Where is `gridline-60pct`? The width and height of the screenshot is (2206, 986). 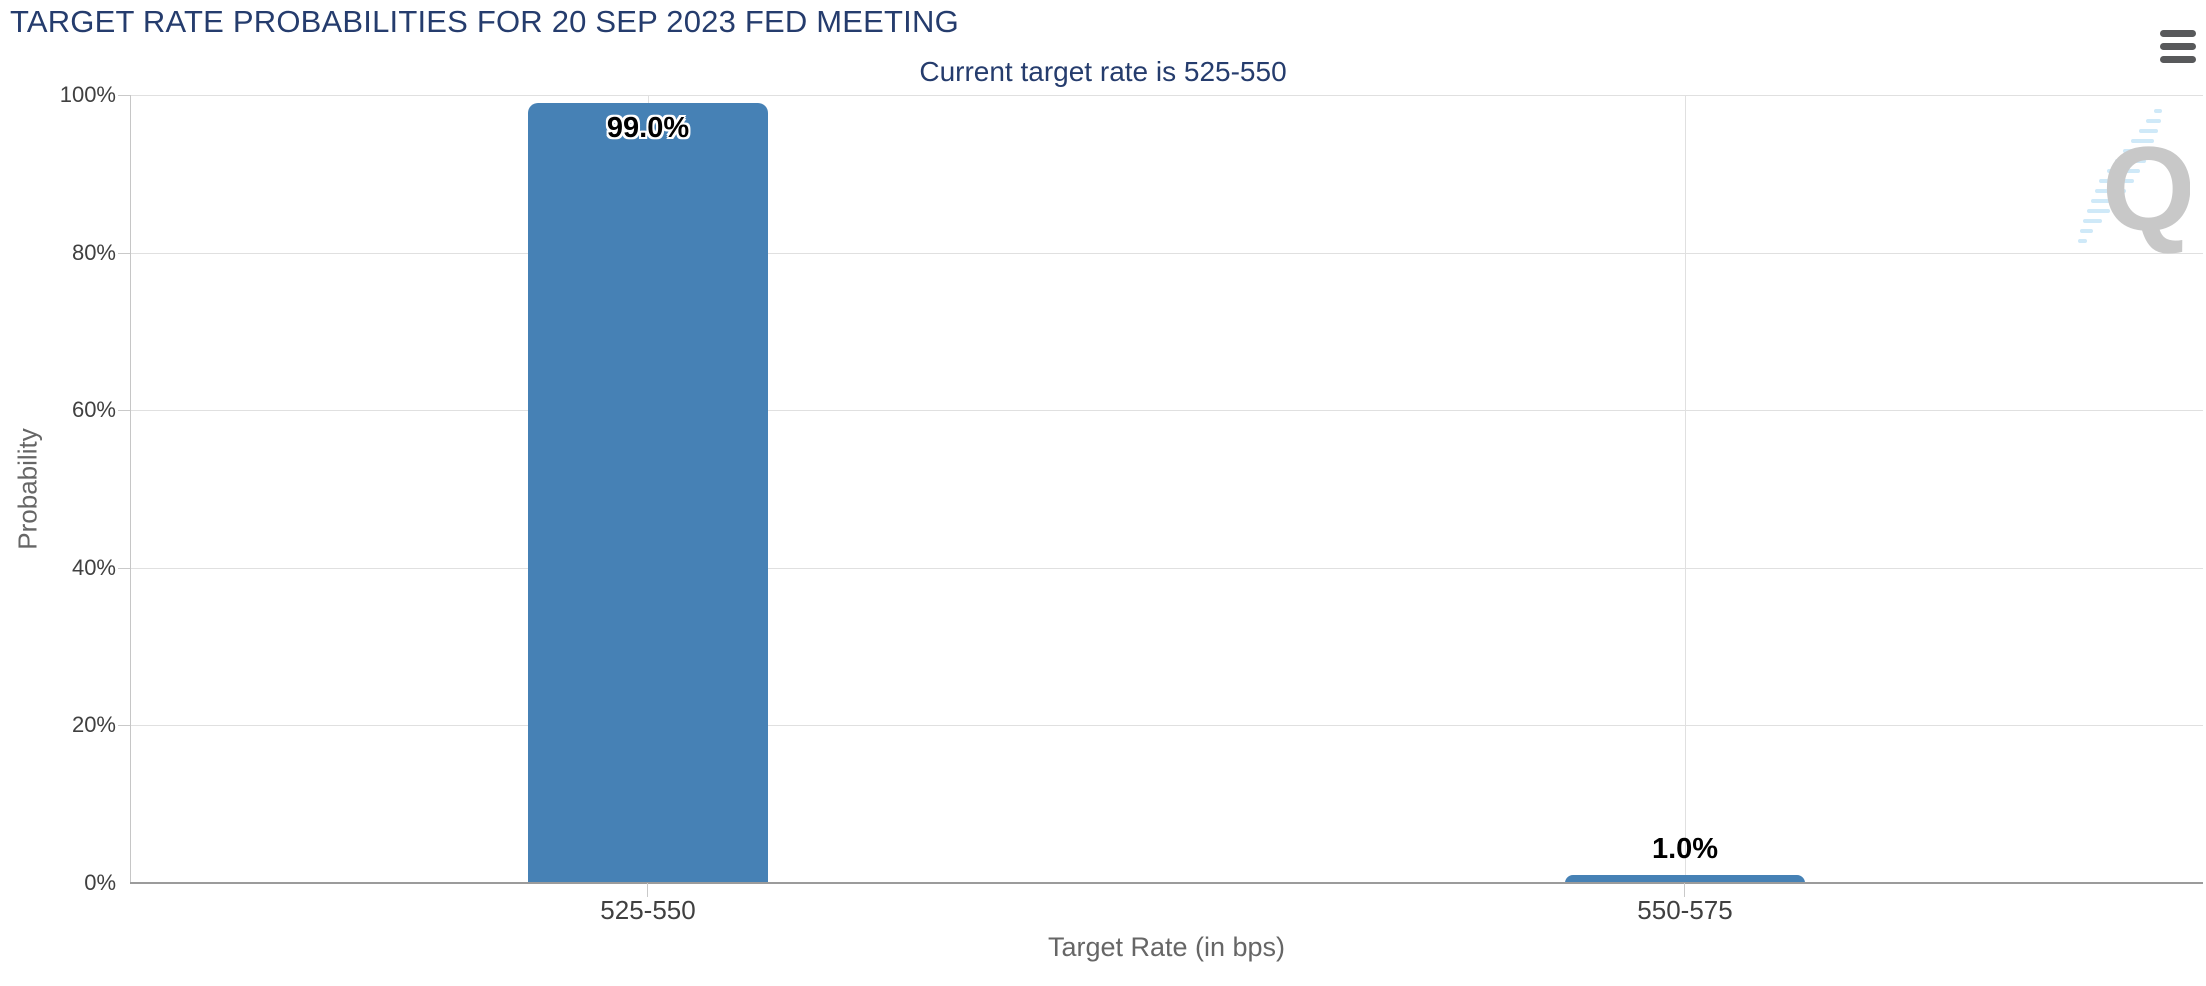 gridline-60pct is located at coordinates (1166, 410).